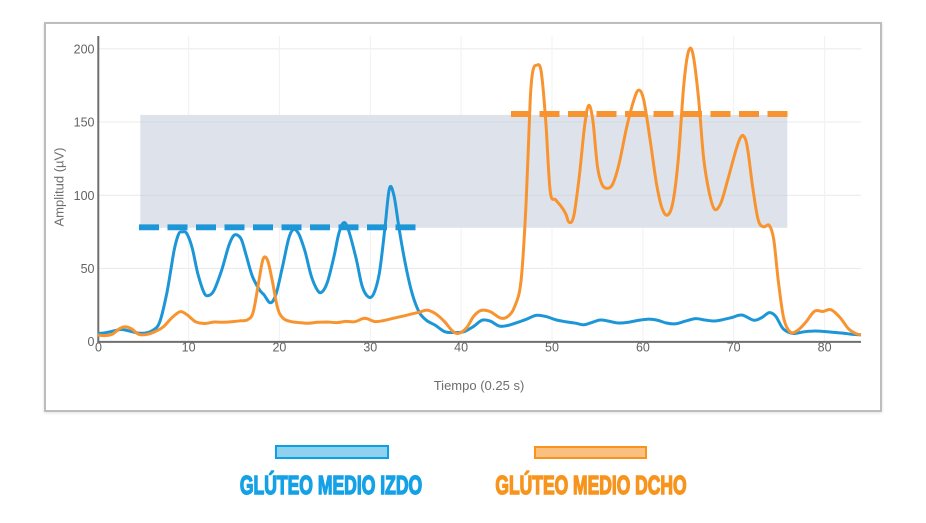  I want to click on svg-text: 60, so click(643, 348).